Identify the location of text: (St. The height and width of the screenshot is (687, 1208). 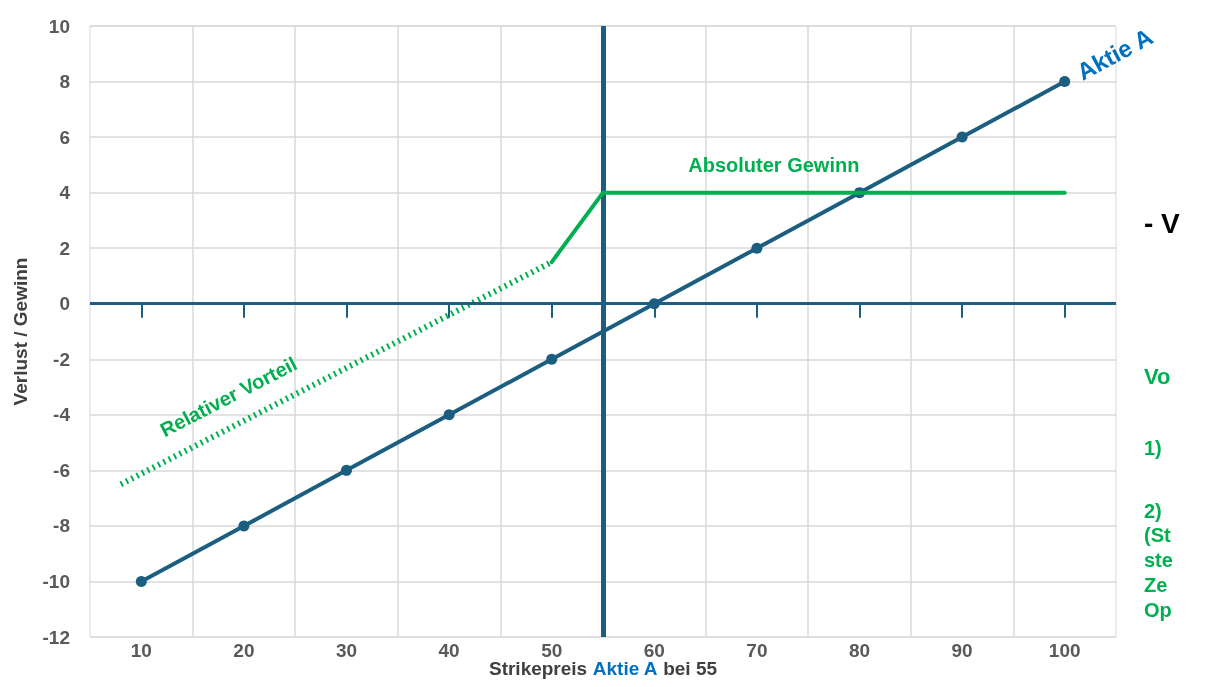
(1157, 535).